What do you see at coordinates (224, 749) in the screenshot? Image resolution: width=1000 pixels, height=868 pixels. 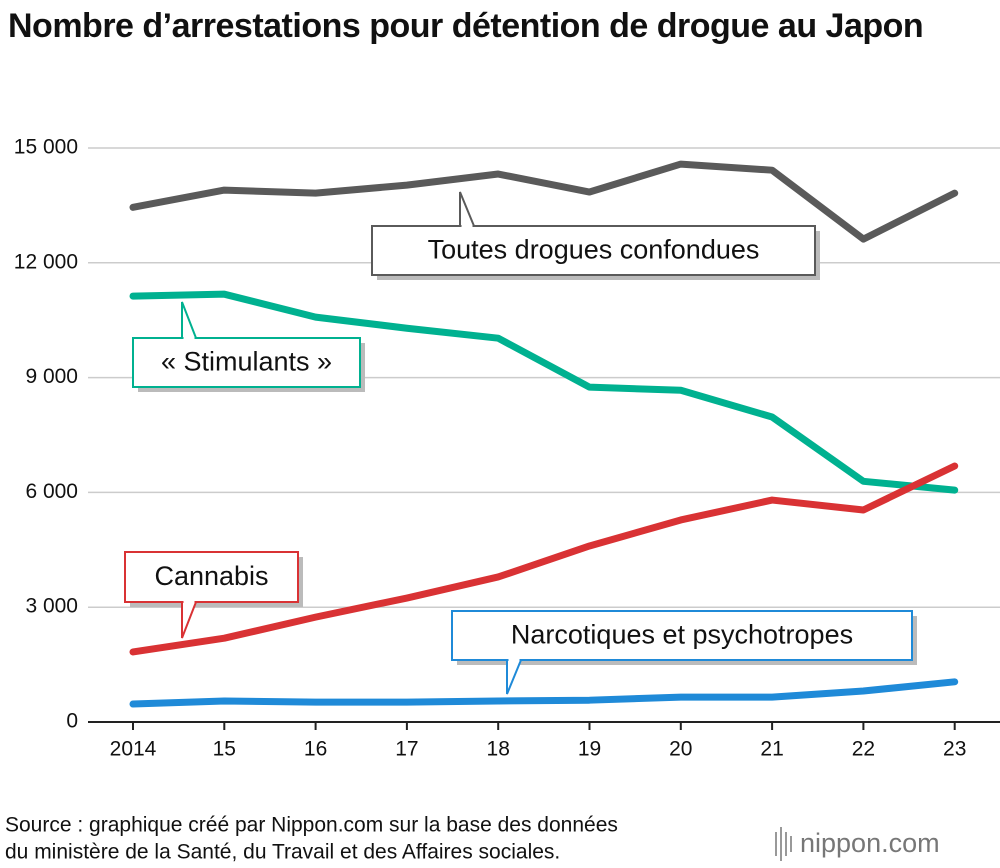 I see `x-tick-label: 15` at bounding box center [224, 749].